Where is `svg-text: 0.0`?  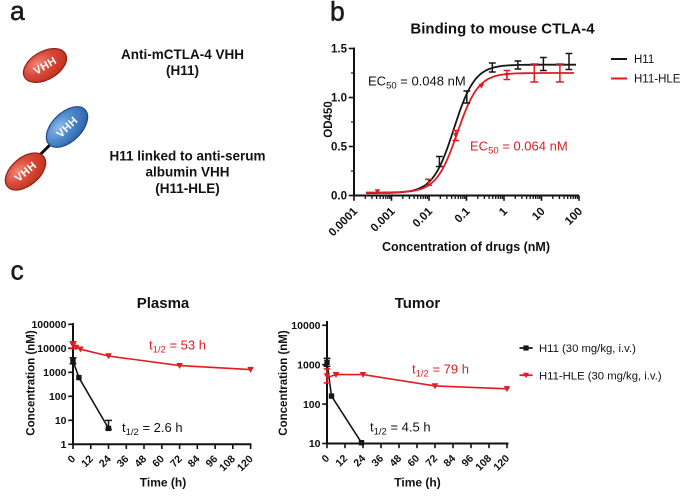
svg-text: 0.0 is located at coordinates (339, 197).